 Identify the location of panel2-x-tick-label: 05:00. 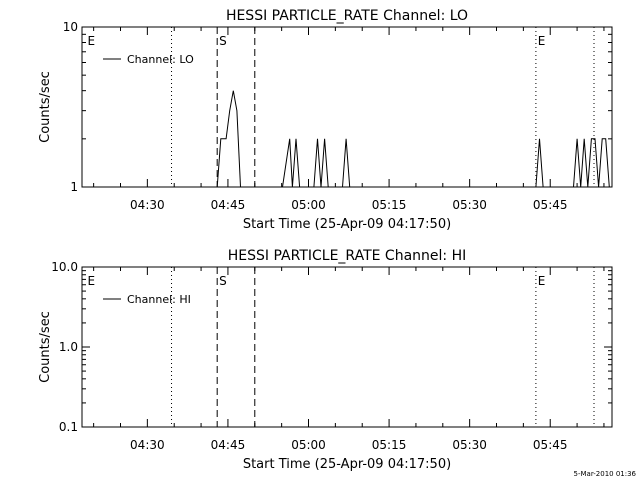
(308, 445).